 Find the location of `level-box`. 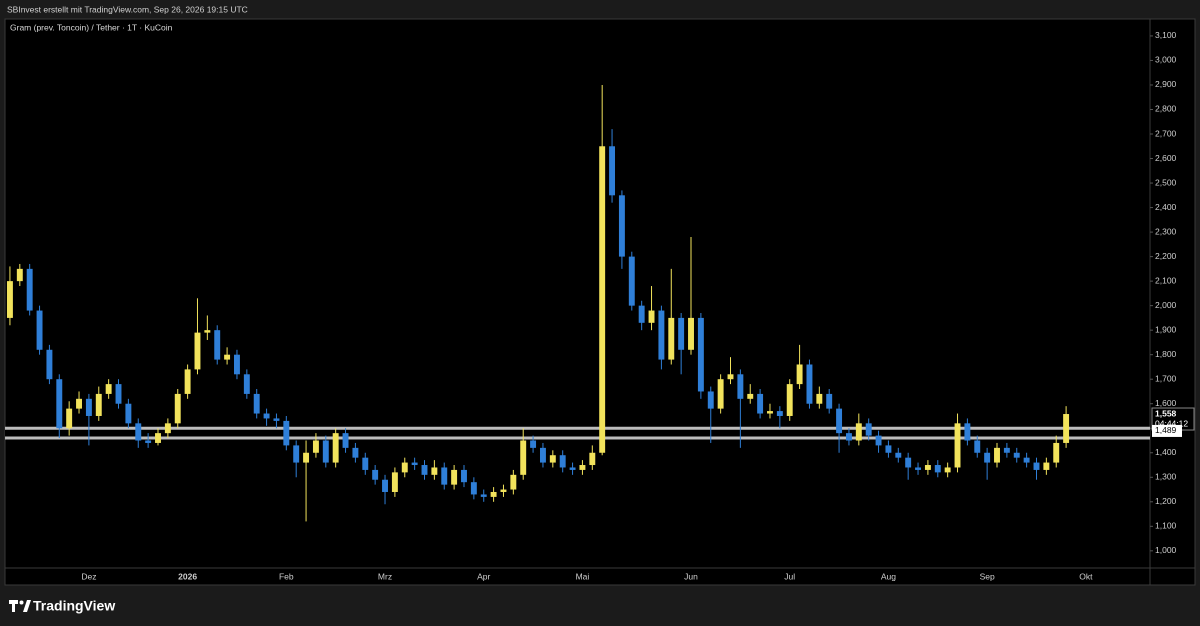

level-box is located at coordinates (1167, 430).